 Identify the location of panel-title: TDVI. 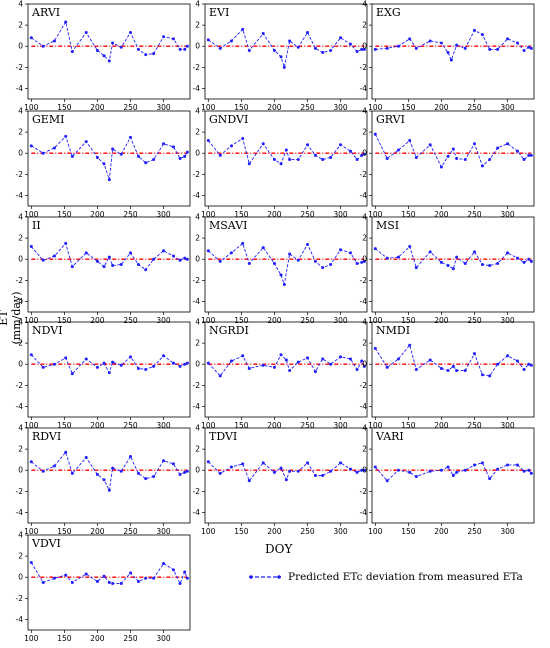
(223, 436).